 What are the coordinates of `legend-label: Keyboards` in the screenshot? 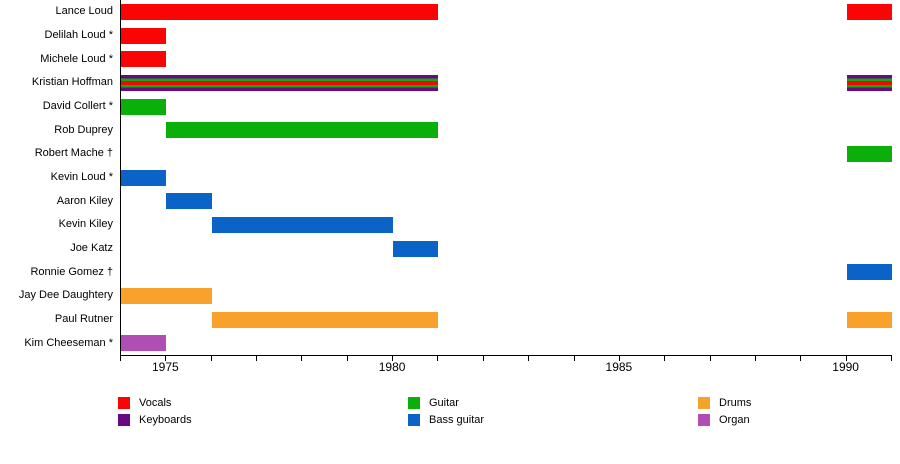 It's located at (165, 419).